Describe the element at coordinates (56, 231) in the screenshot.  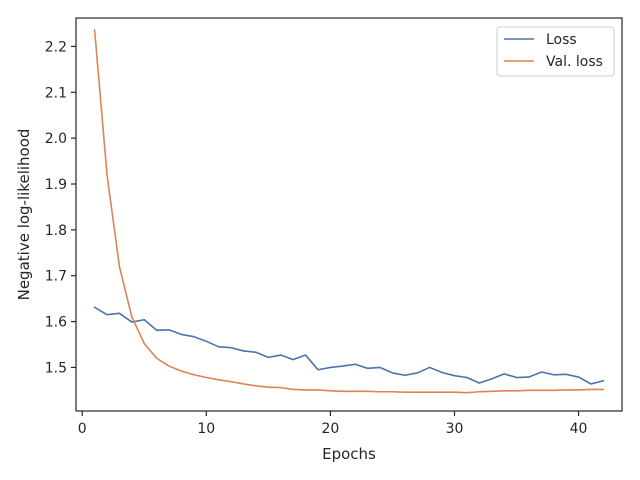
I see `y-tick-label: 1.8` at that location.